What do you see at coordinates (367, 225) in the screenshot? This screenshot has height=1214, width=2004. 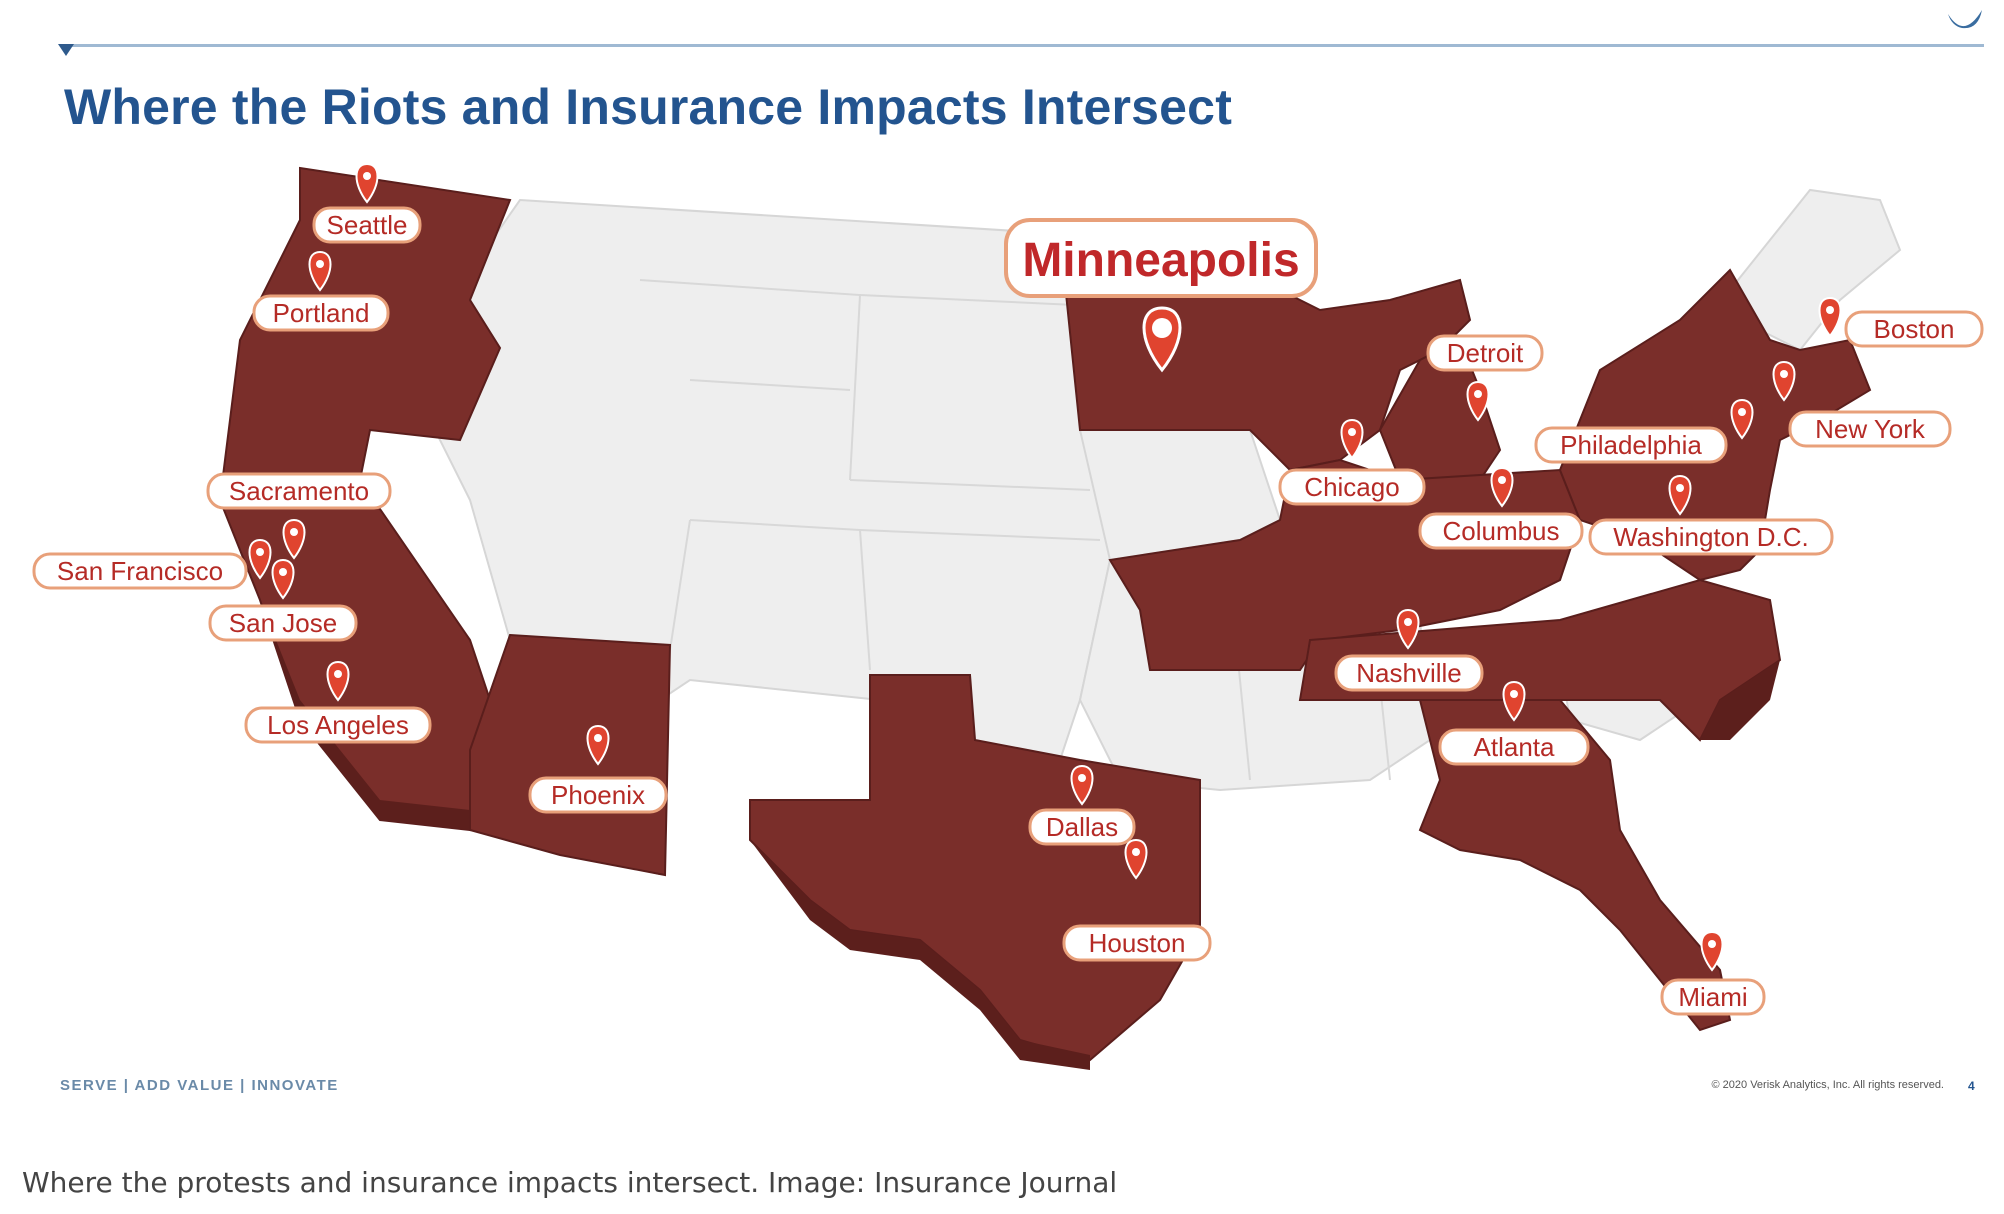 I see `city-label: Seattle` at bounding box center [367, 225].